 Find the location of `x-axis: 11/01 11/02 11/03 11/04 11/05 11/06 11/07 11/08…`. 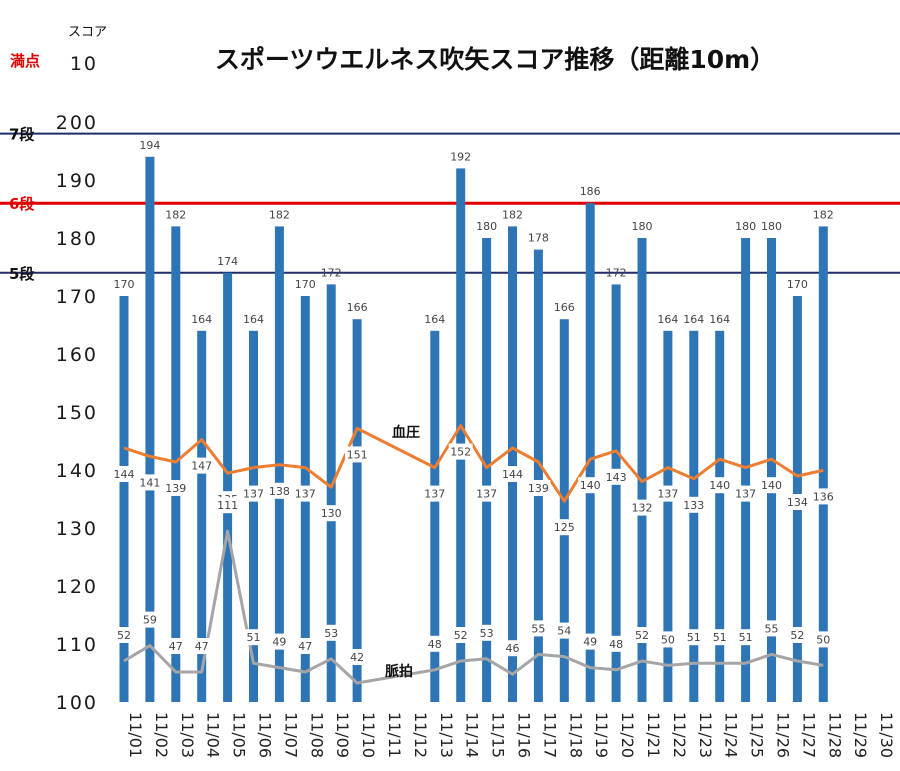

x-axis: 11/01 11/02 11/03 11/04 11/05 11/06 11/07 11/08… is located at coordinates (511, 735).